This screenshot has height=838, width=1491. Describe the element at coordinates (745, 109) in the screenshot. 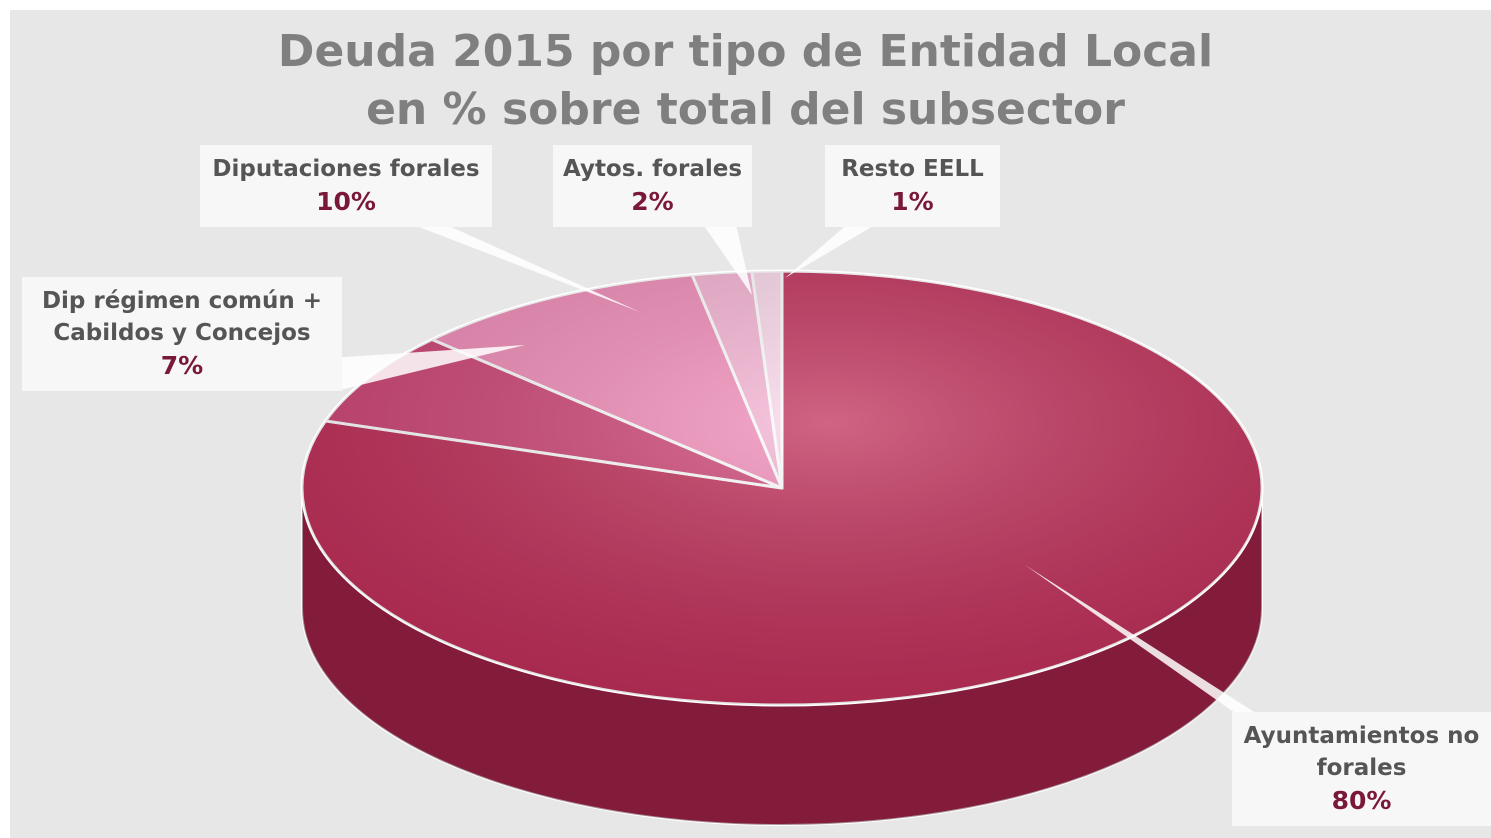

I see `chart-subtitle: en % sobre total del subsector` at that location.